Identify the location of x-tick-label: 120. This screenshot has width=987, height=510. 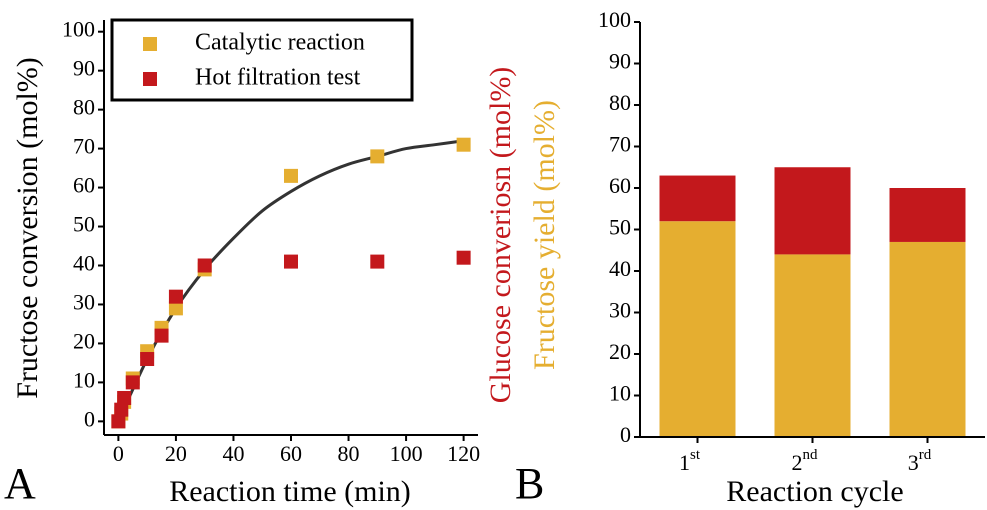
(463, 453).